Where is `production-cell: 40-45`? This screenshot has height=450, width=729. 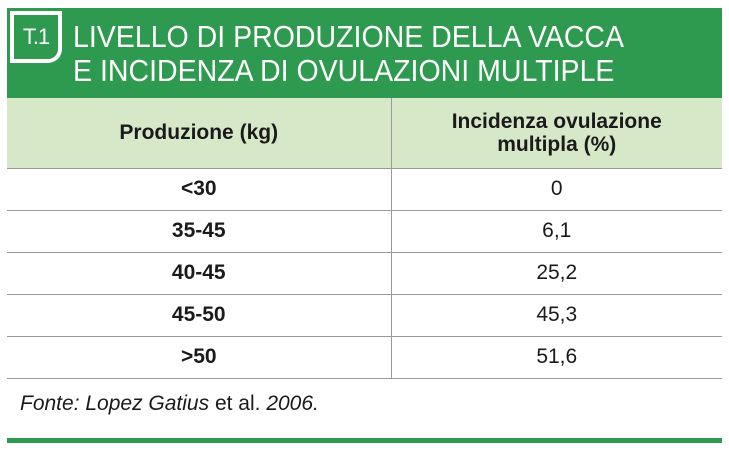
production-cell: 40-45 is located at coordinates (199, 273).